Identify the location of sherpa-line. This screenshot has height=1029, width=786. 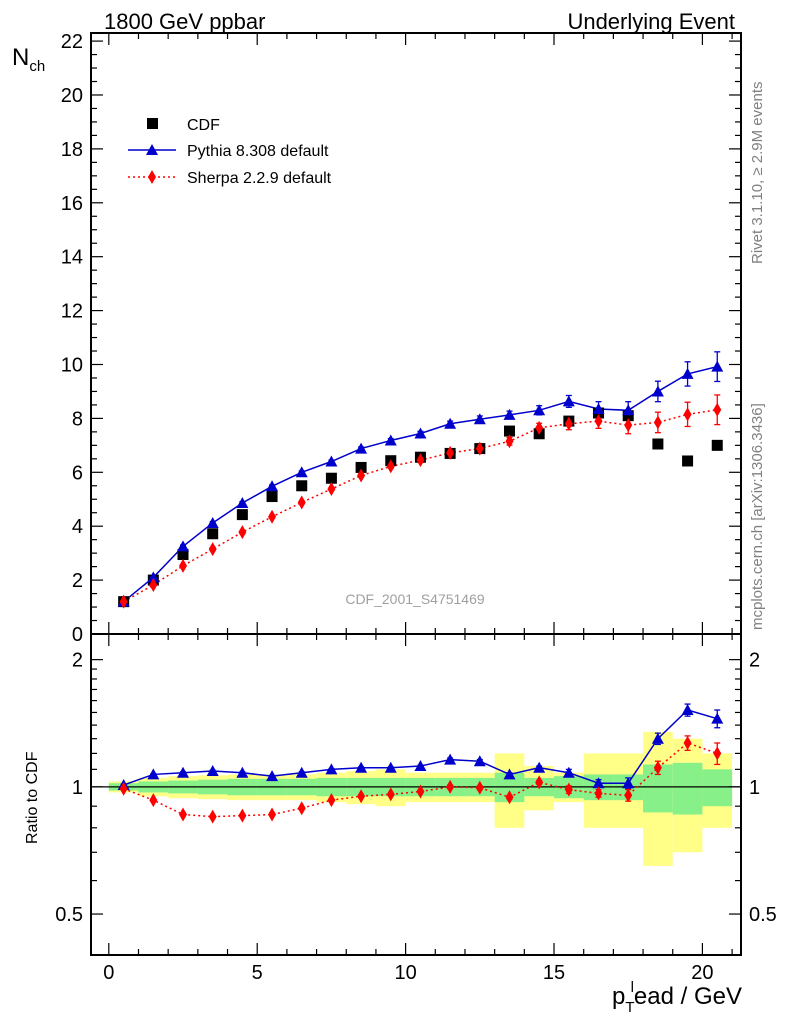
(420, 506).